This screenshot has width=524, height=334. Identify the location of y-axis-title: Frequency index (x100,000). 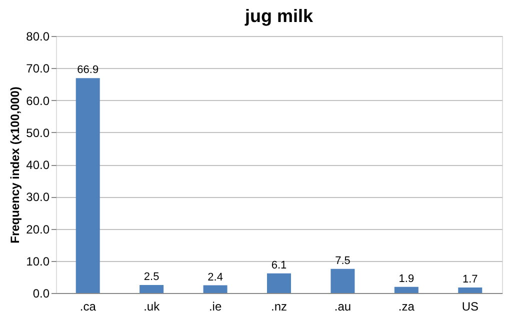
(15, 165).